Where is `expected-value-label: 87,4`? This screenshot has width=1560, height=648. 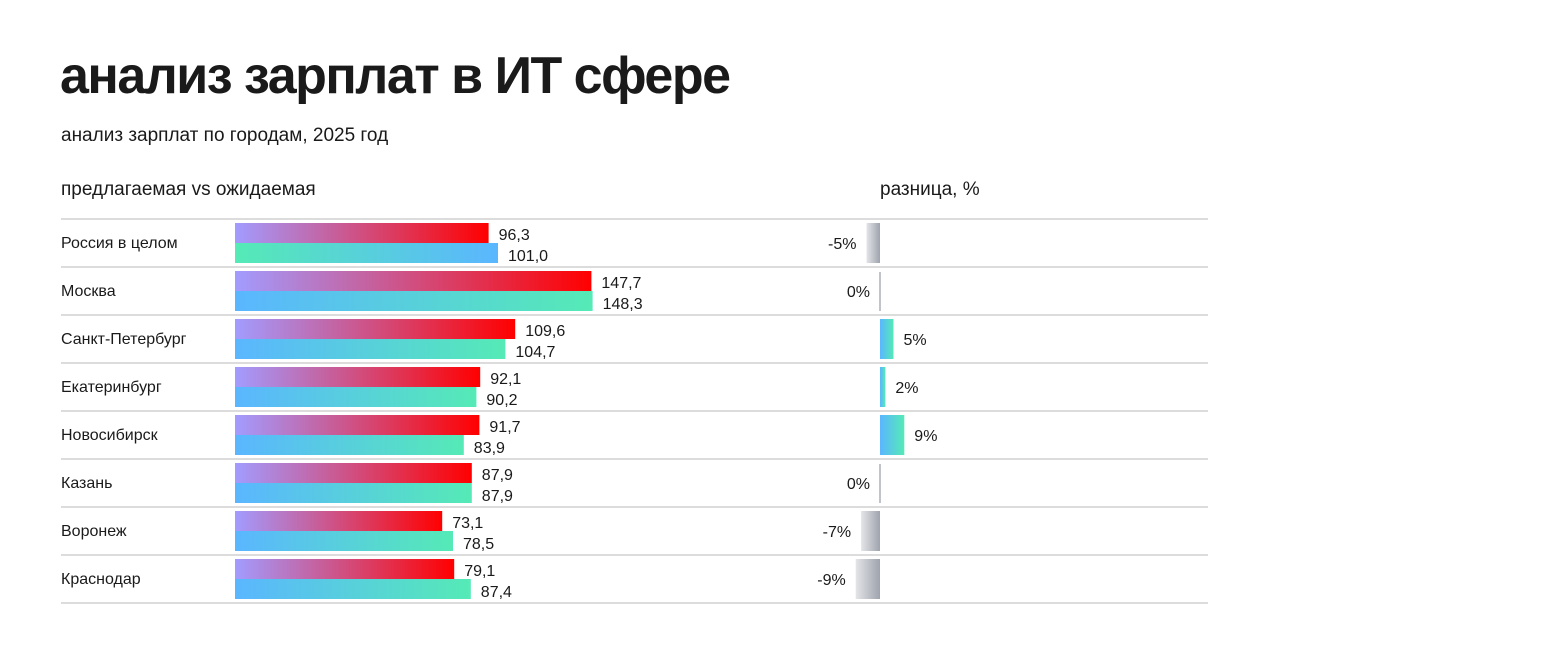
expected-value-label: 87,4 is located at coordinates (496, 592).